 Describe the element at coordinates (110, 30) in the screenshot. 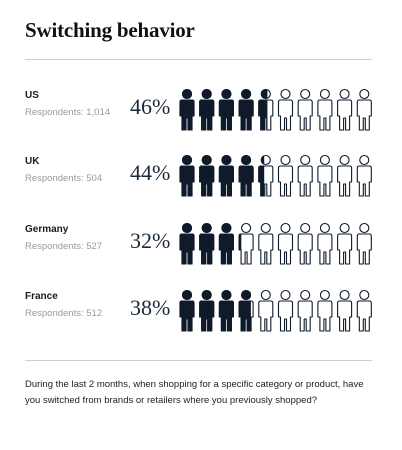

I see `chart-title: Switching behavior` at that location.